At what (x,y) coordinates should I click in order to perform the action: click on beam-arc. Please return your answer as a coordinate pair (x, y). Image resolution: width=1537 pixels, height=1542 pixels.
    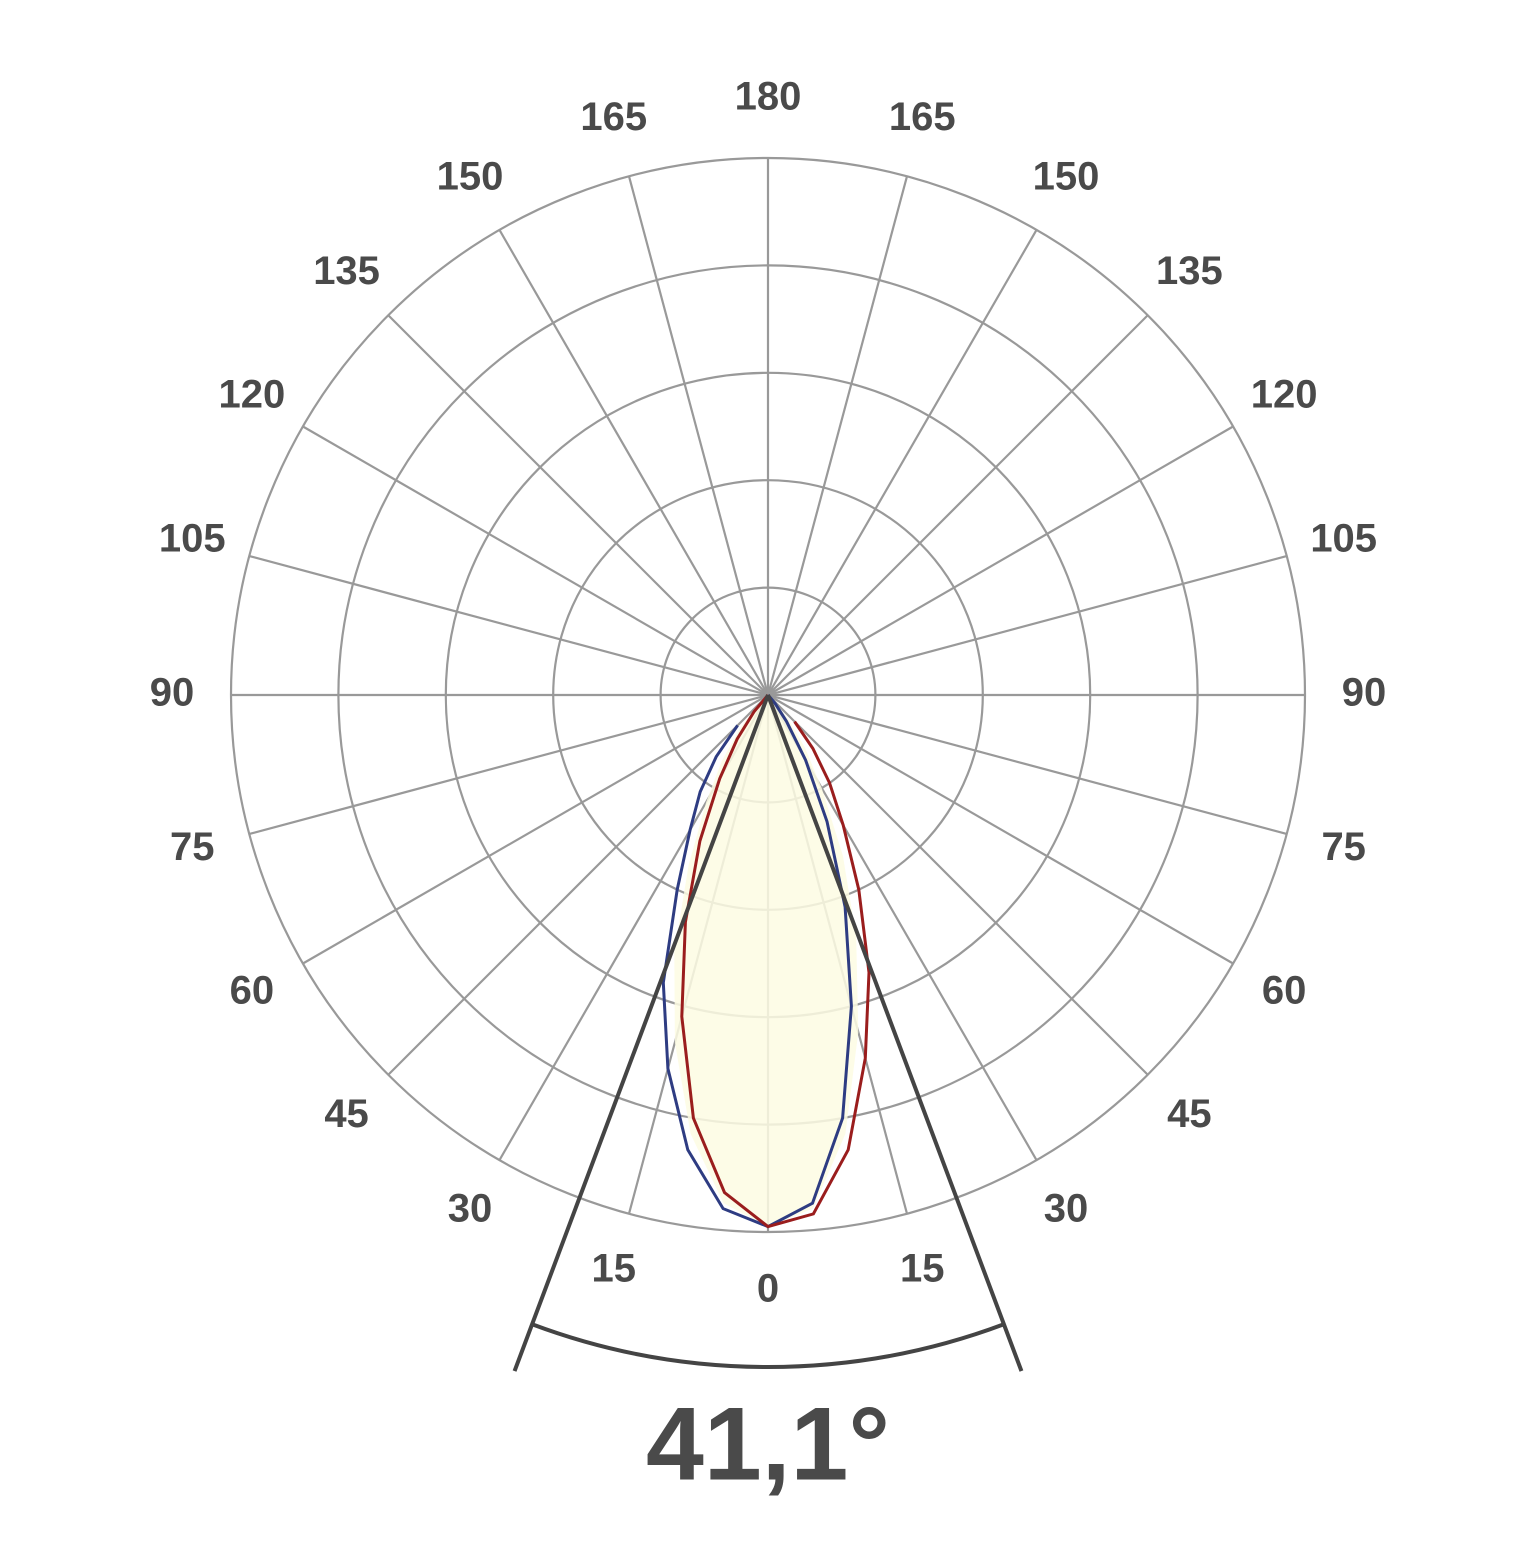
    Looking at the image, I should click on (768, 1345).